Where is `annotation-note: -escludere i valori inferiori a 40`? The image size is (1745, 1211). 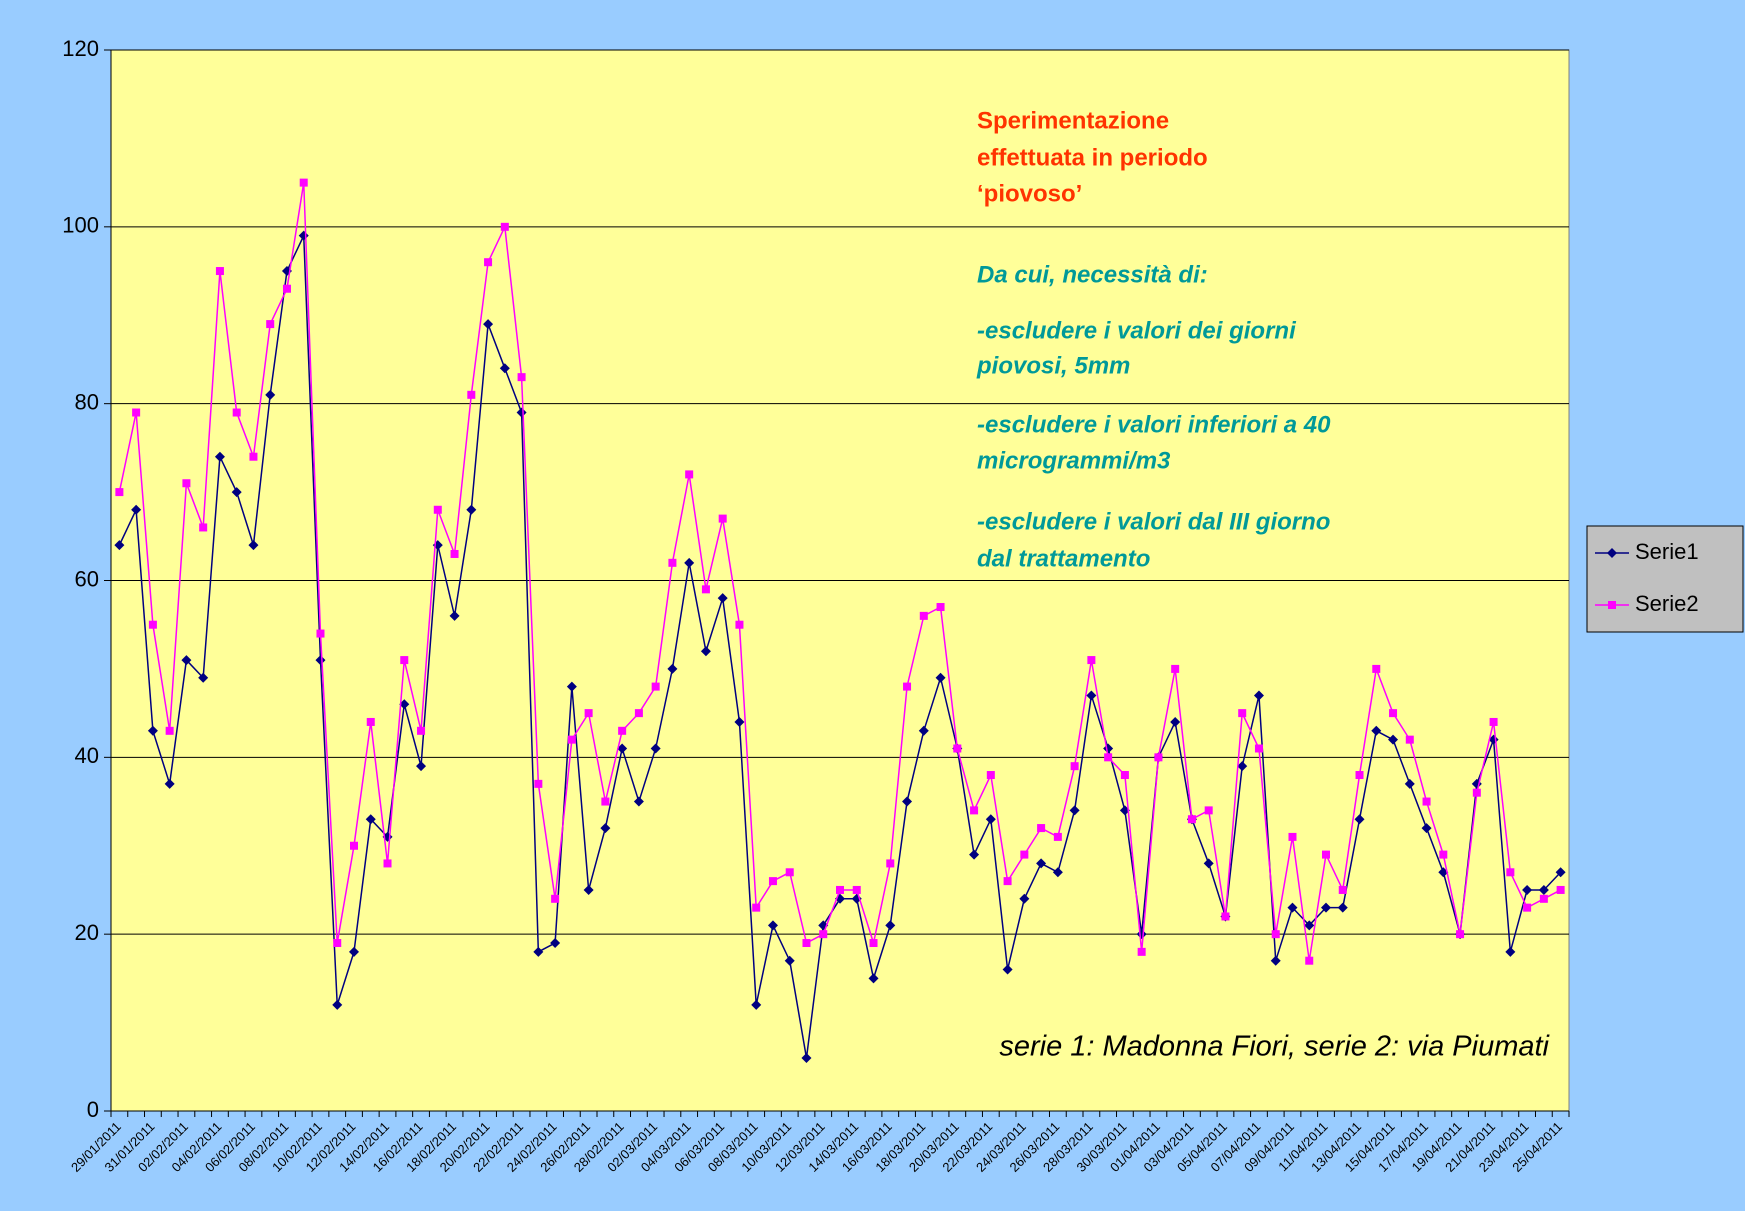
annotation-note: -escludere i valori inferiori a 40 is located at coordinates (1154, 424).